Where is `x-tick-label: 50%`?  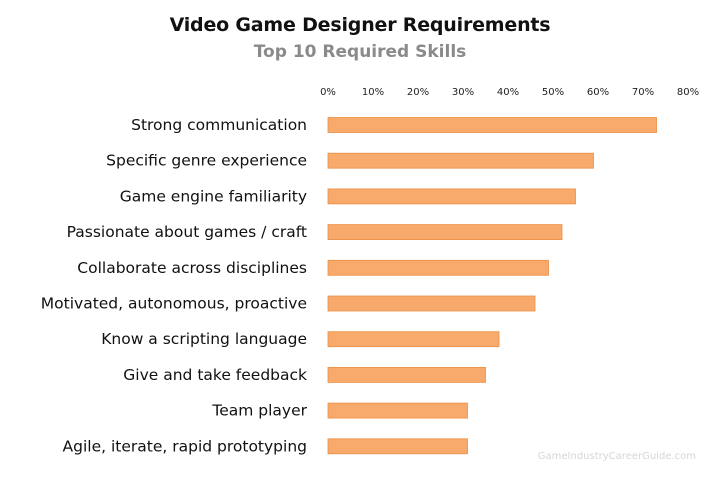 x-tick-label: 50% is located at coordinates (553, 92).